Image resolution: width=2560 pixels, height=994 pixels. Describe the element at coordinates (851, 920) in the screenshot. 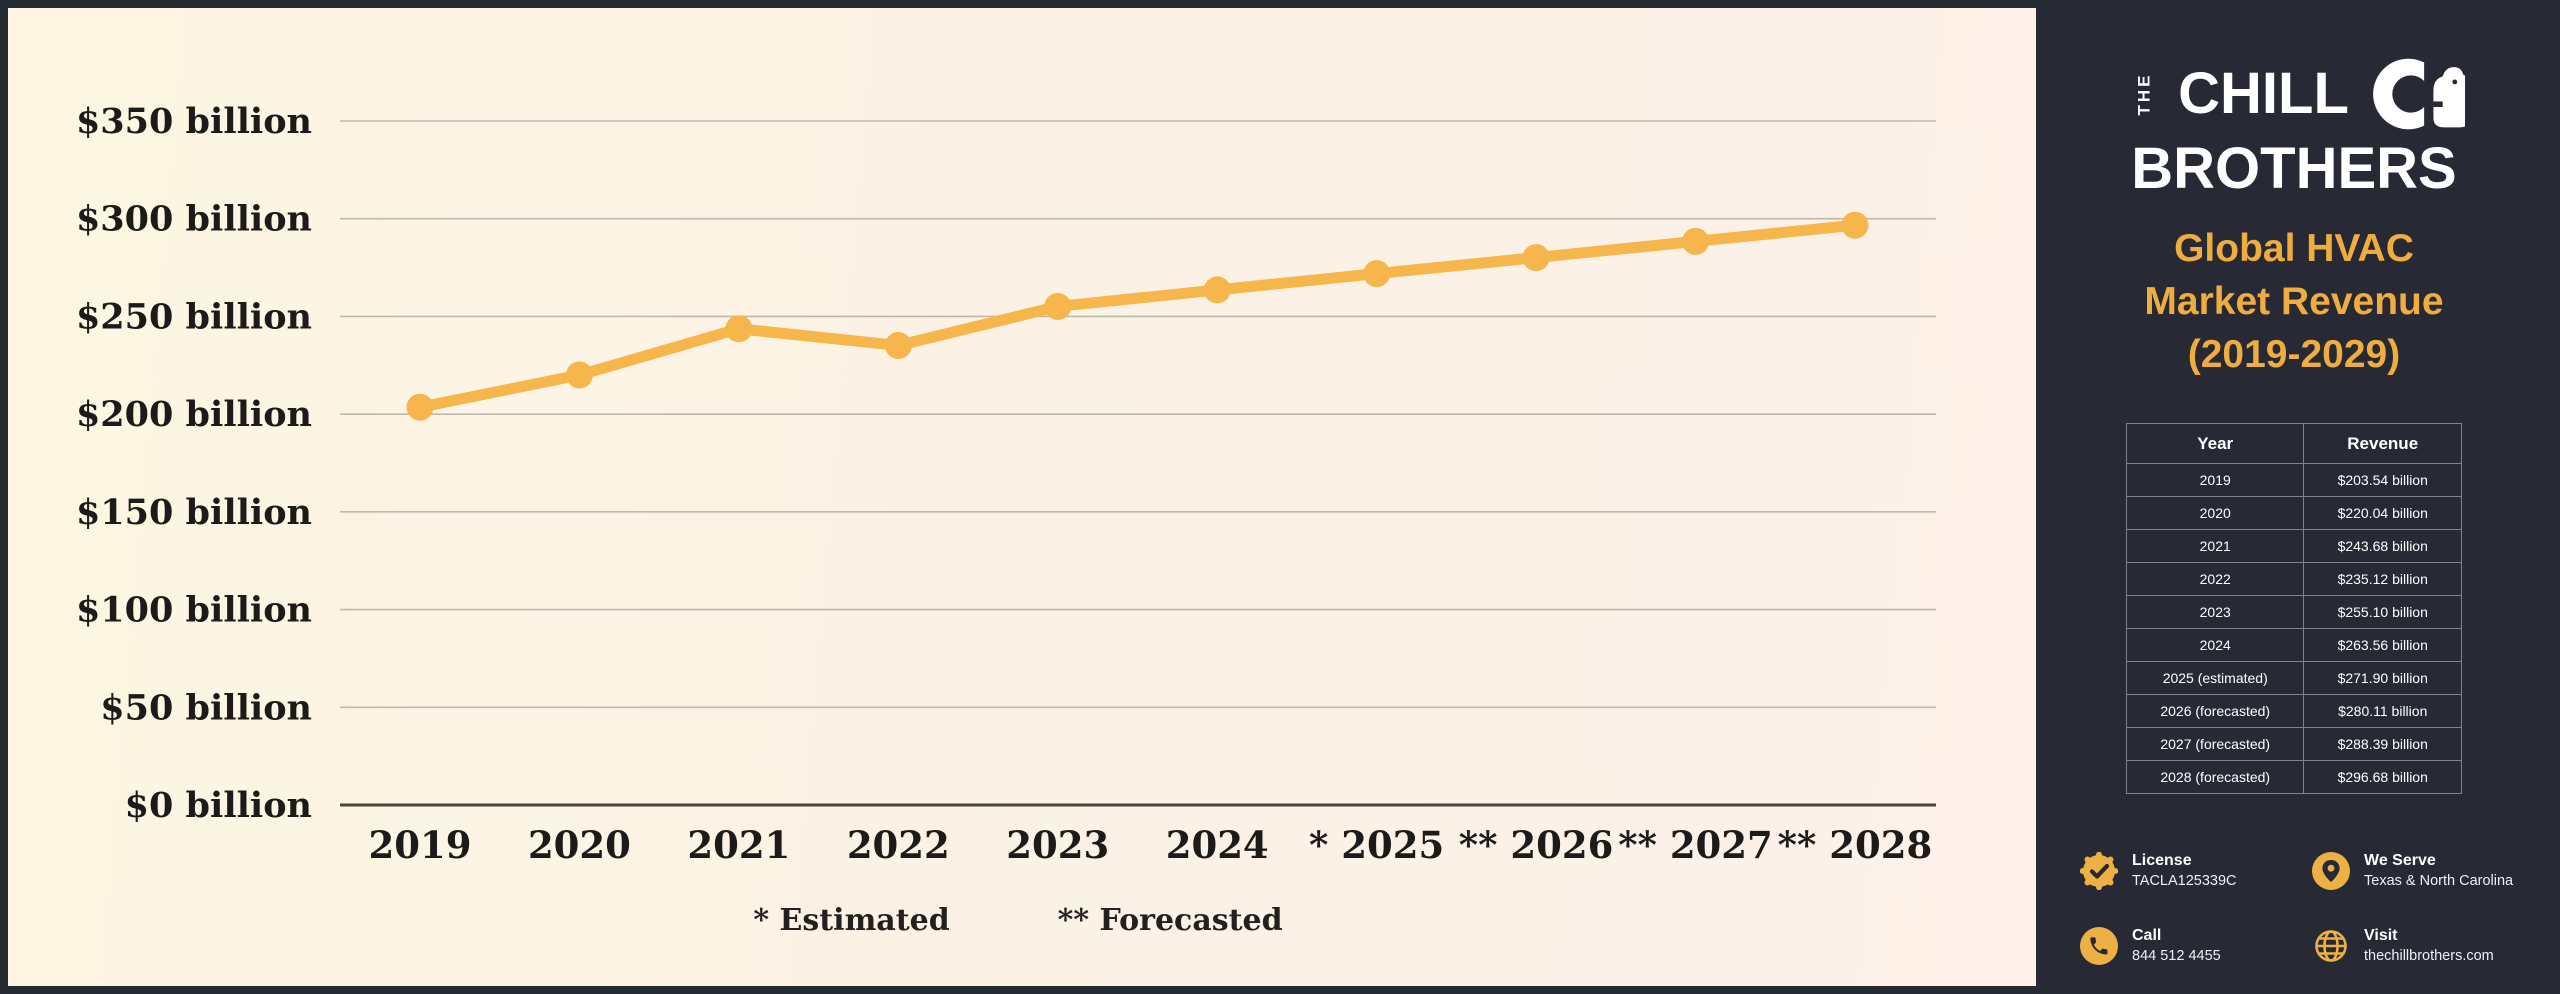

I see `legend-estimated: * Estimated` at that location.